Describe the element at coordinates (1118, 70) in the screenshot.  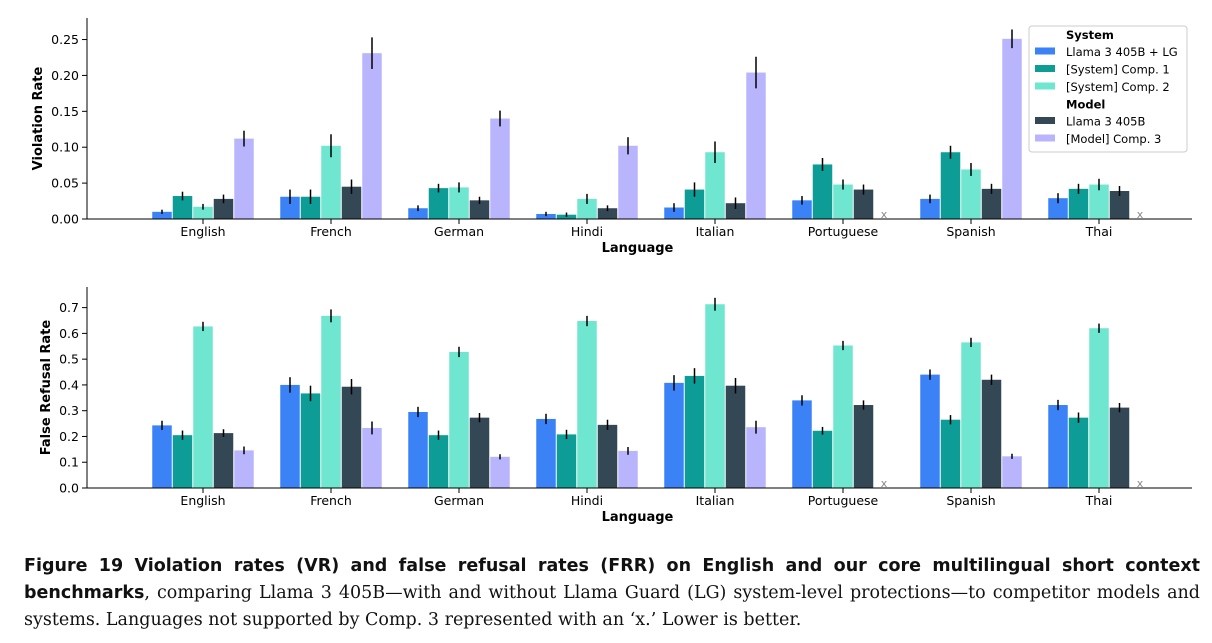
I see `legend-entry: [System] Comp. 1` at that location.